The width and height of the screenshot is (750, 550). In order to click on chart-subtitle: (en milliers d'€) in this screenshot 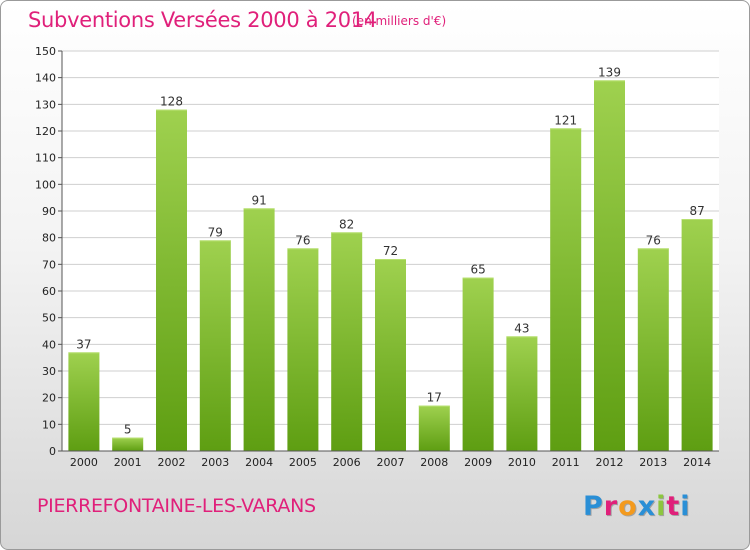, I will do `click(399, 21)`.